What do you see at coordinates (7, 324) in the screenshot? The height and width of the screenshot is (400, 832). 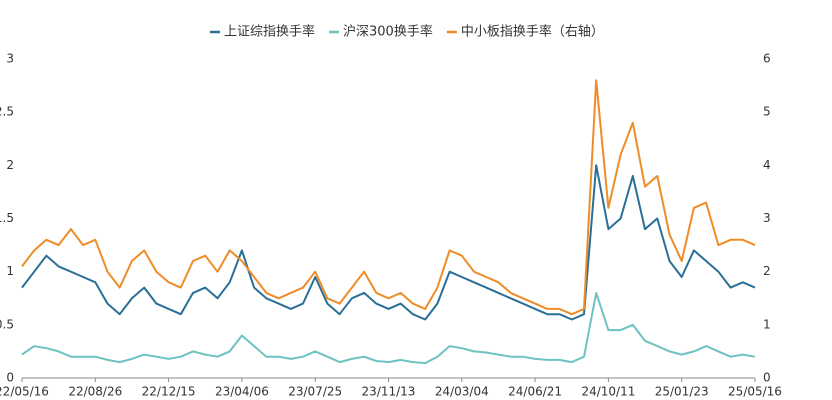 I see `y-tick-label: 0.5` at bounding box center [7, 324].